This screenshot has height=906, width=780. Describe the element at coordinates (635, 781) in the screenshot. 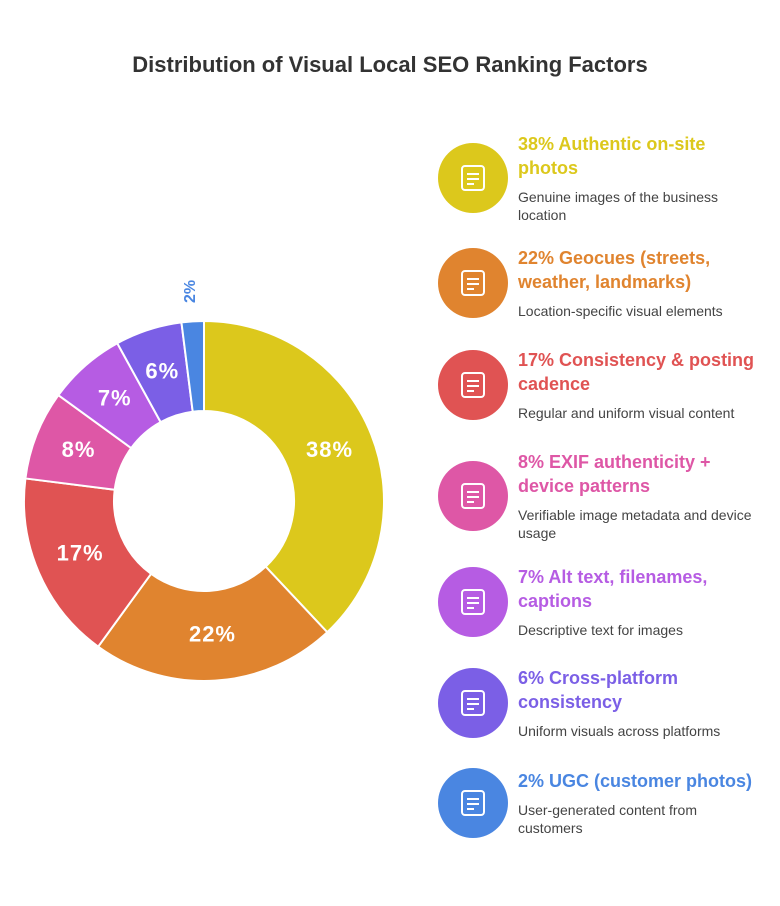

I see `legend-title: 2% UGC (customer photos)` at that location.